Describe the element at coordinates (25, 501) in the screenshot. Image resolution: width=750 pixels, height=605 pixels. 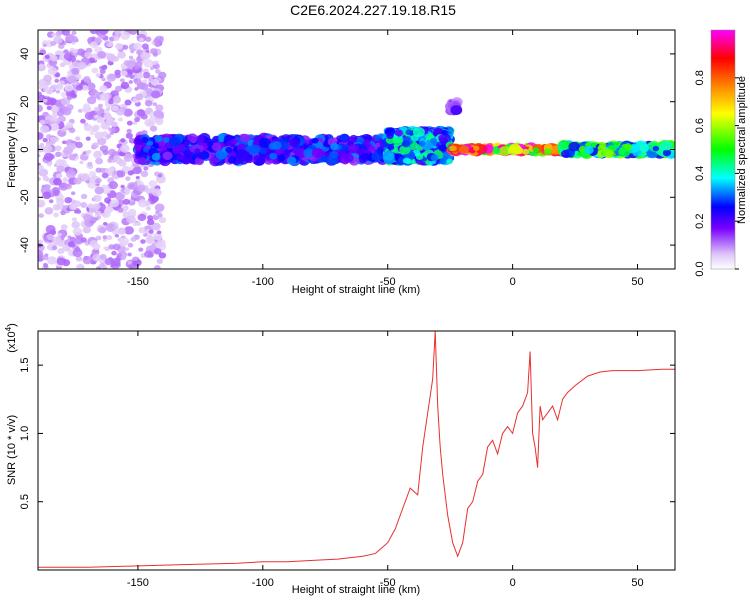
I see `snr-y-tick-label: 0.5` at that location.